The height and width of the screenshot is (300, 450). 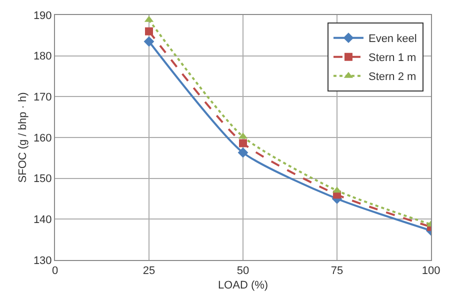 What do you see at coordinates (42, 260) in the screenshot?
I see `y-tick-label: 130` at bounding box center [42, 260].